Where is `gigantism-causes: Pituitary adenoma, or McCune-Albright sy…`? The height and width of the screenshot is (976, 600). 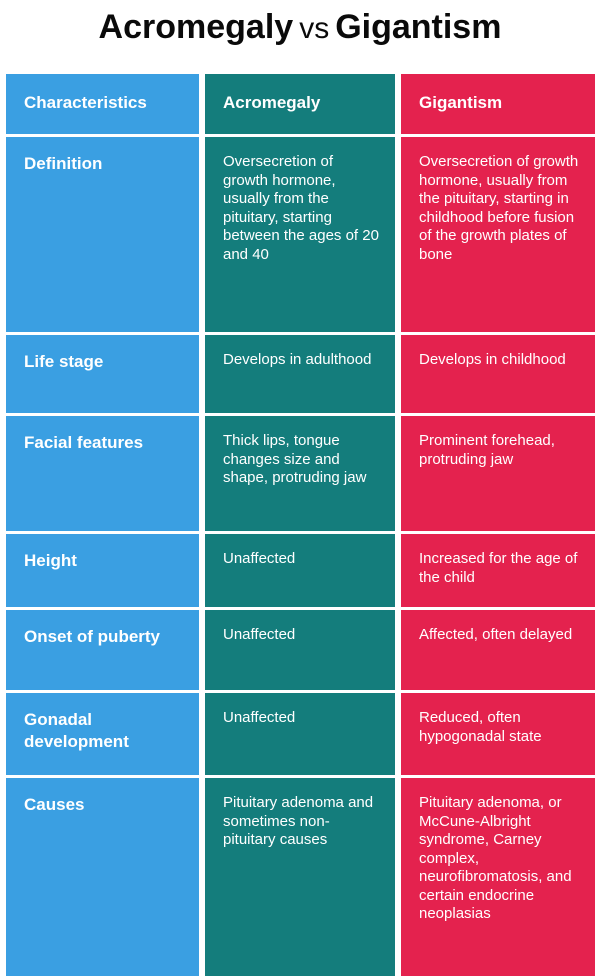
gigantism-causes: Pituitary adenoma, or McCune-Albright sy… is located at coordinates (498, 877).